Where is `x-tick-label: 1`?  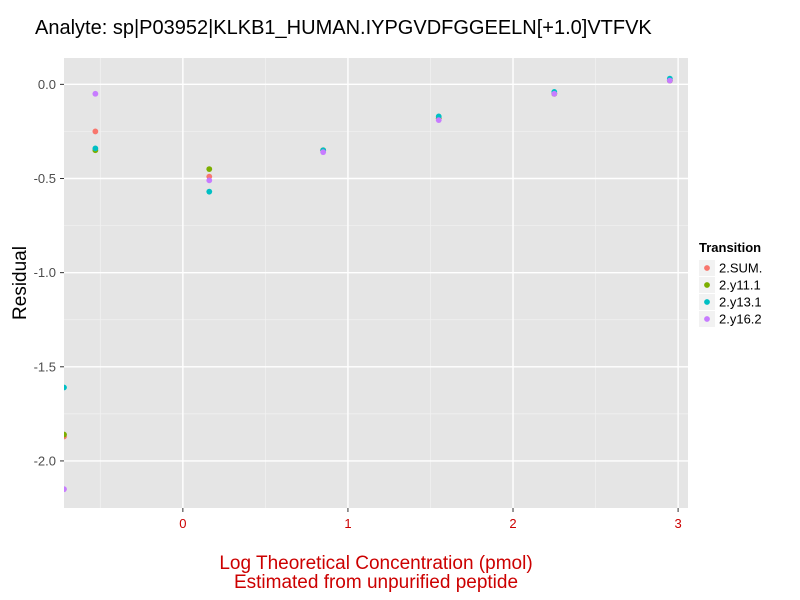
x-tick-label: 1 is located at coordinates (347, 523).